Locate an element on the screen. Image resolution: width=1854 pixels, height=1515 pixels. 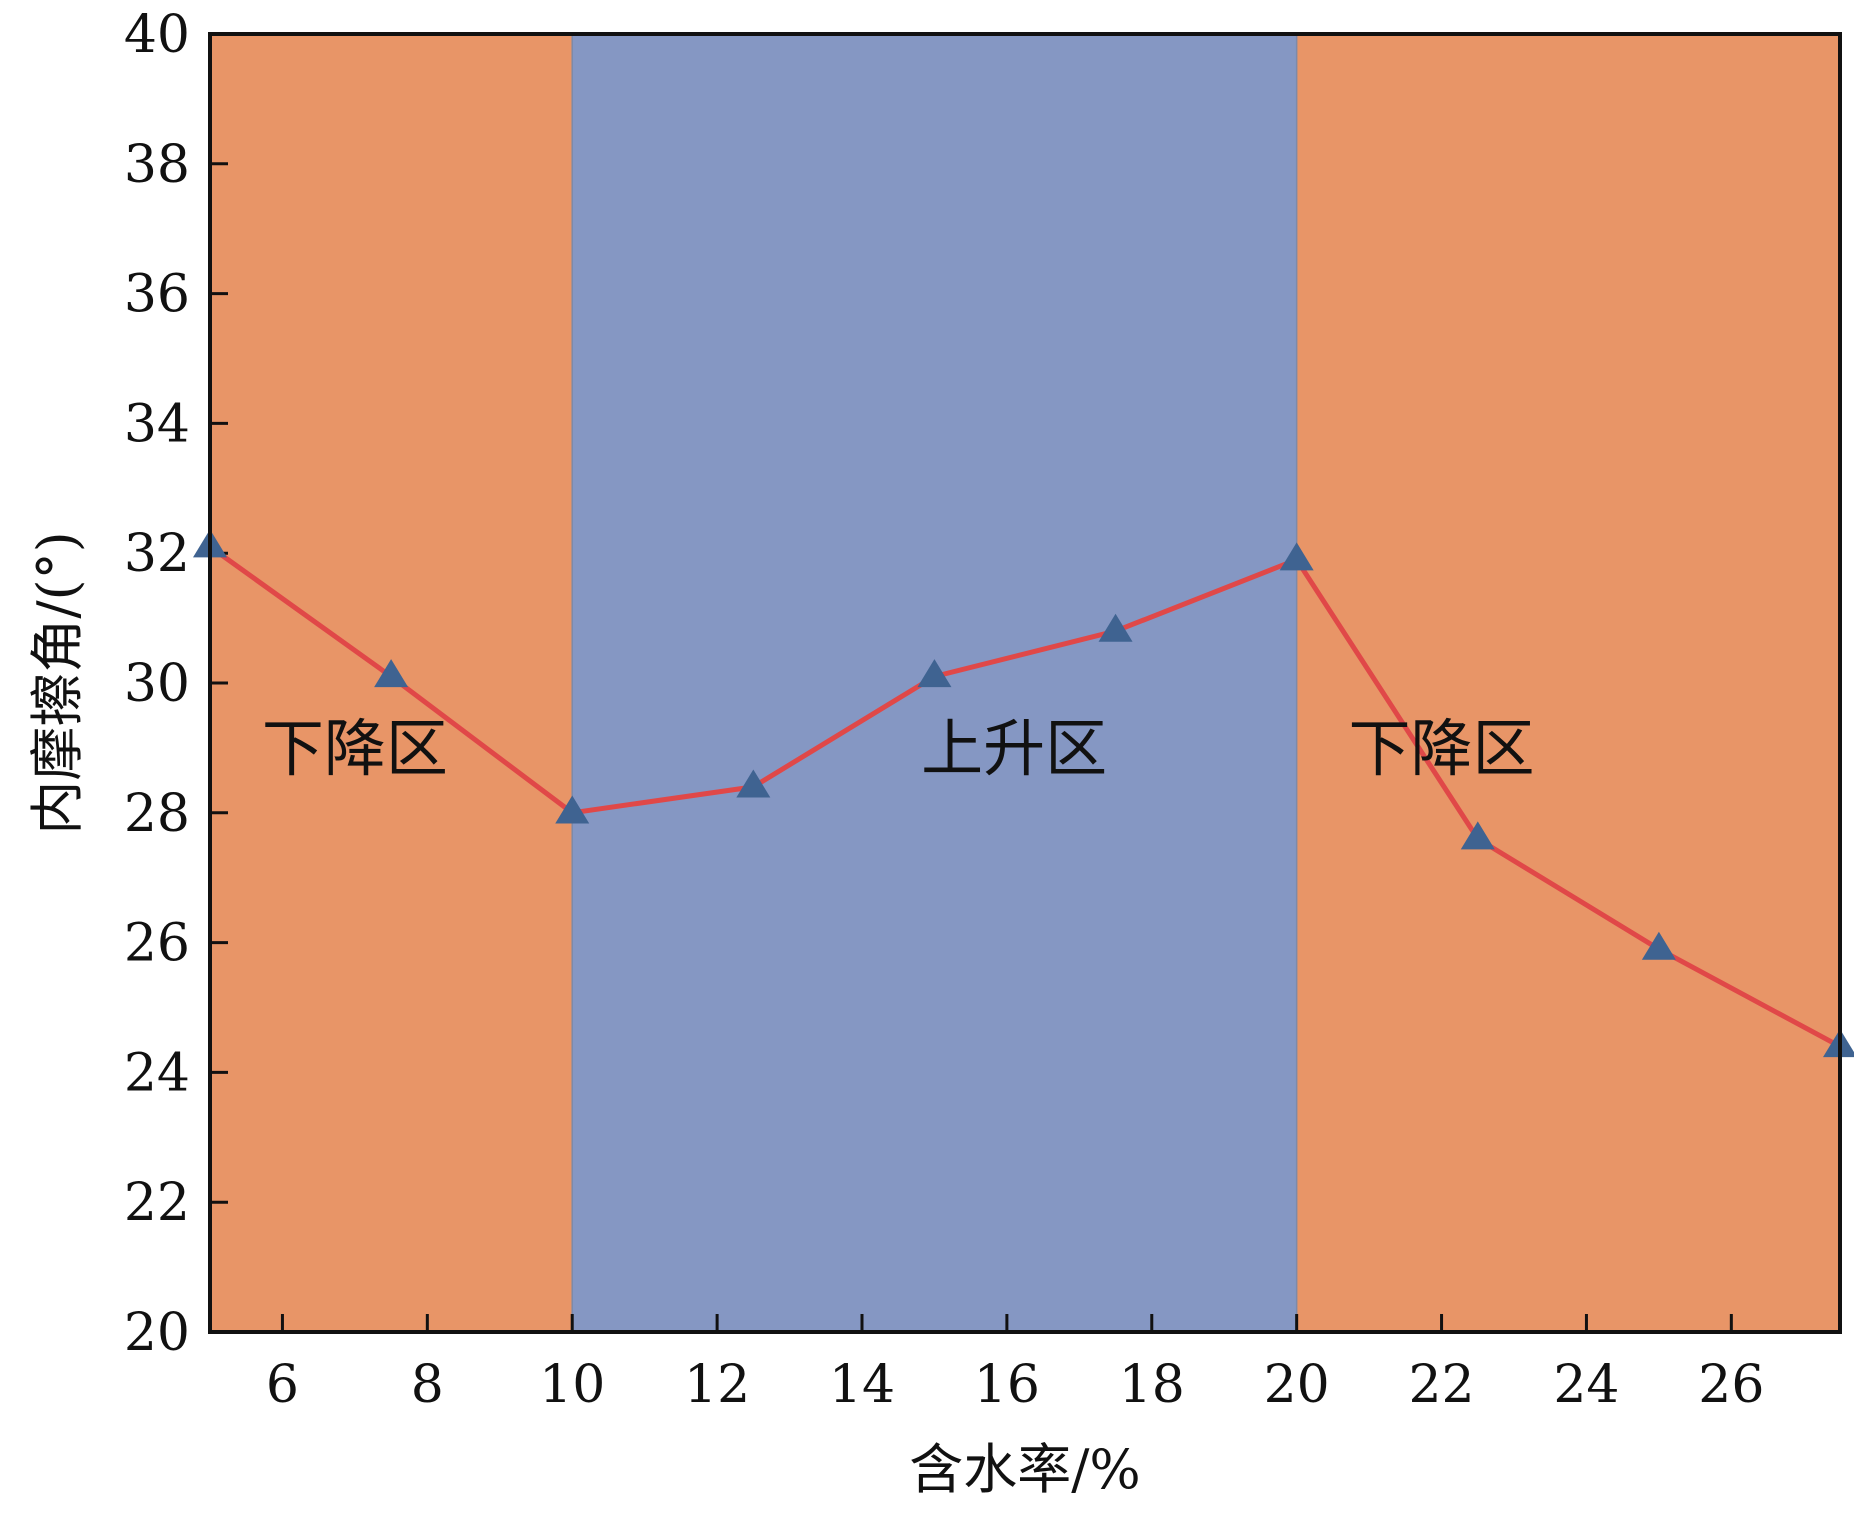
y-tick-label-5: 30 is located at coordinates (157, 684).